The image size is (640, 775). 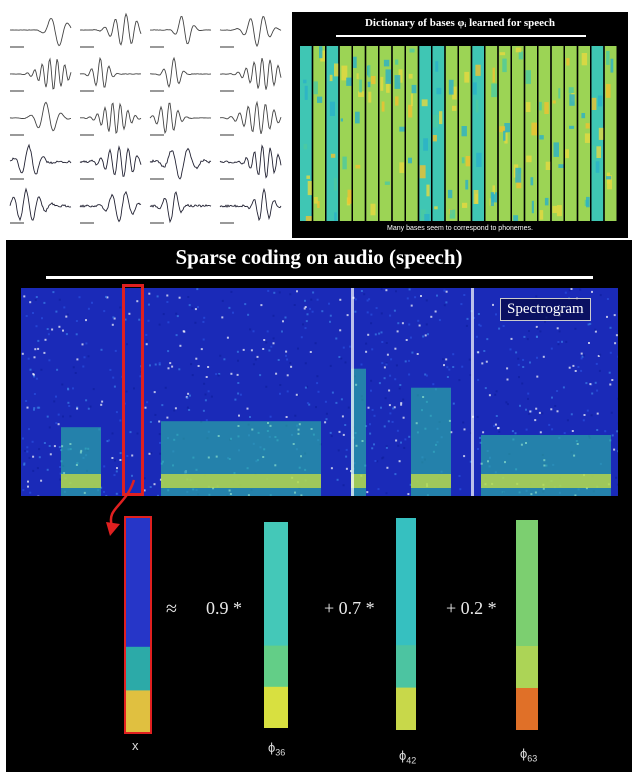 I want to click on spectrogram-energy, so click(x=358, y=432).